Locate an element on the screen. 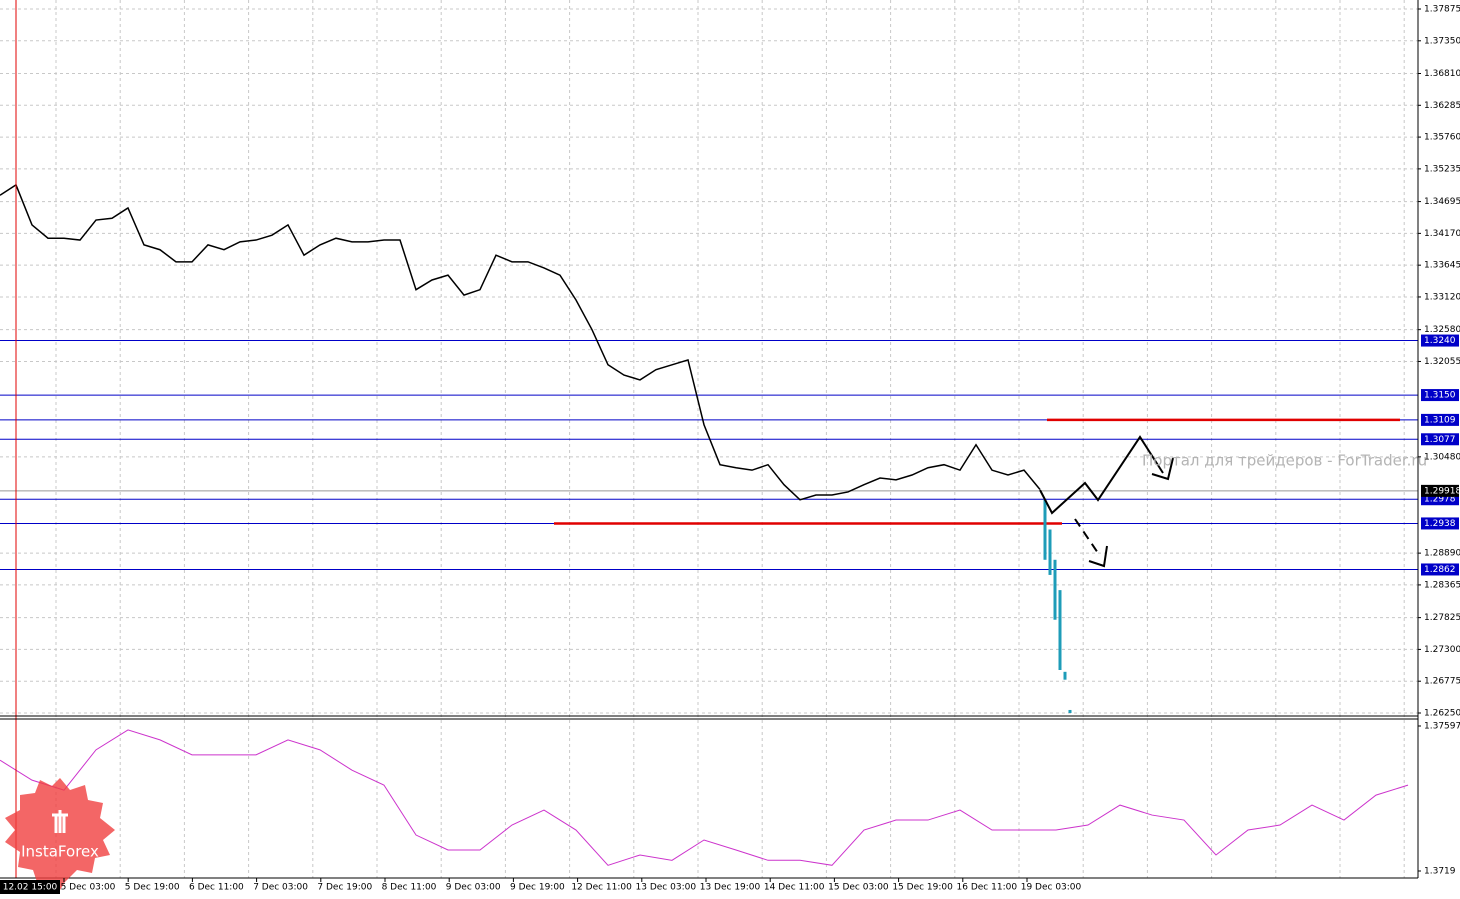 Image resolution: width=1460 pixels, height=899 pixels. x-tick-label: 14 Dec 11:00 is located at coordinates (794, 888).